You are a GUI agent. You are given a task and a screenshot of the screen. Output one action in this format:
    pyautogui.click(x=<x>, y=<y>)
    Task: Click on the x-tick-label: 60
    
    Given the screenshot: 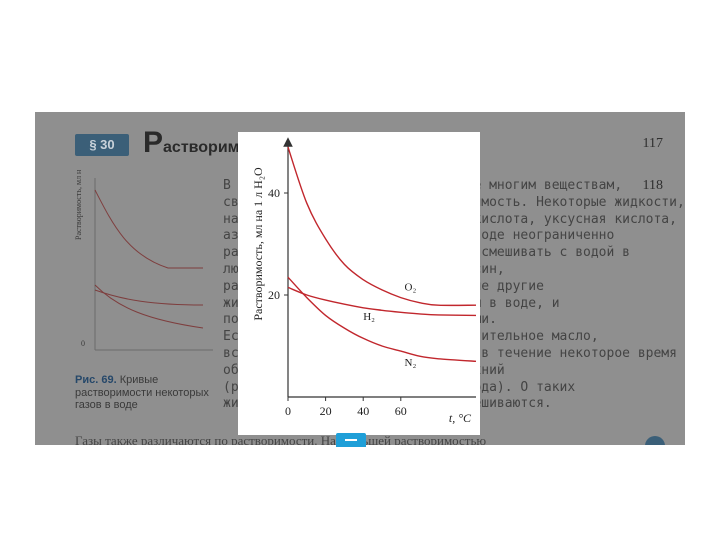 What is the action you would take?
    pyautogui.click(x=401, y=411)
    